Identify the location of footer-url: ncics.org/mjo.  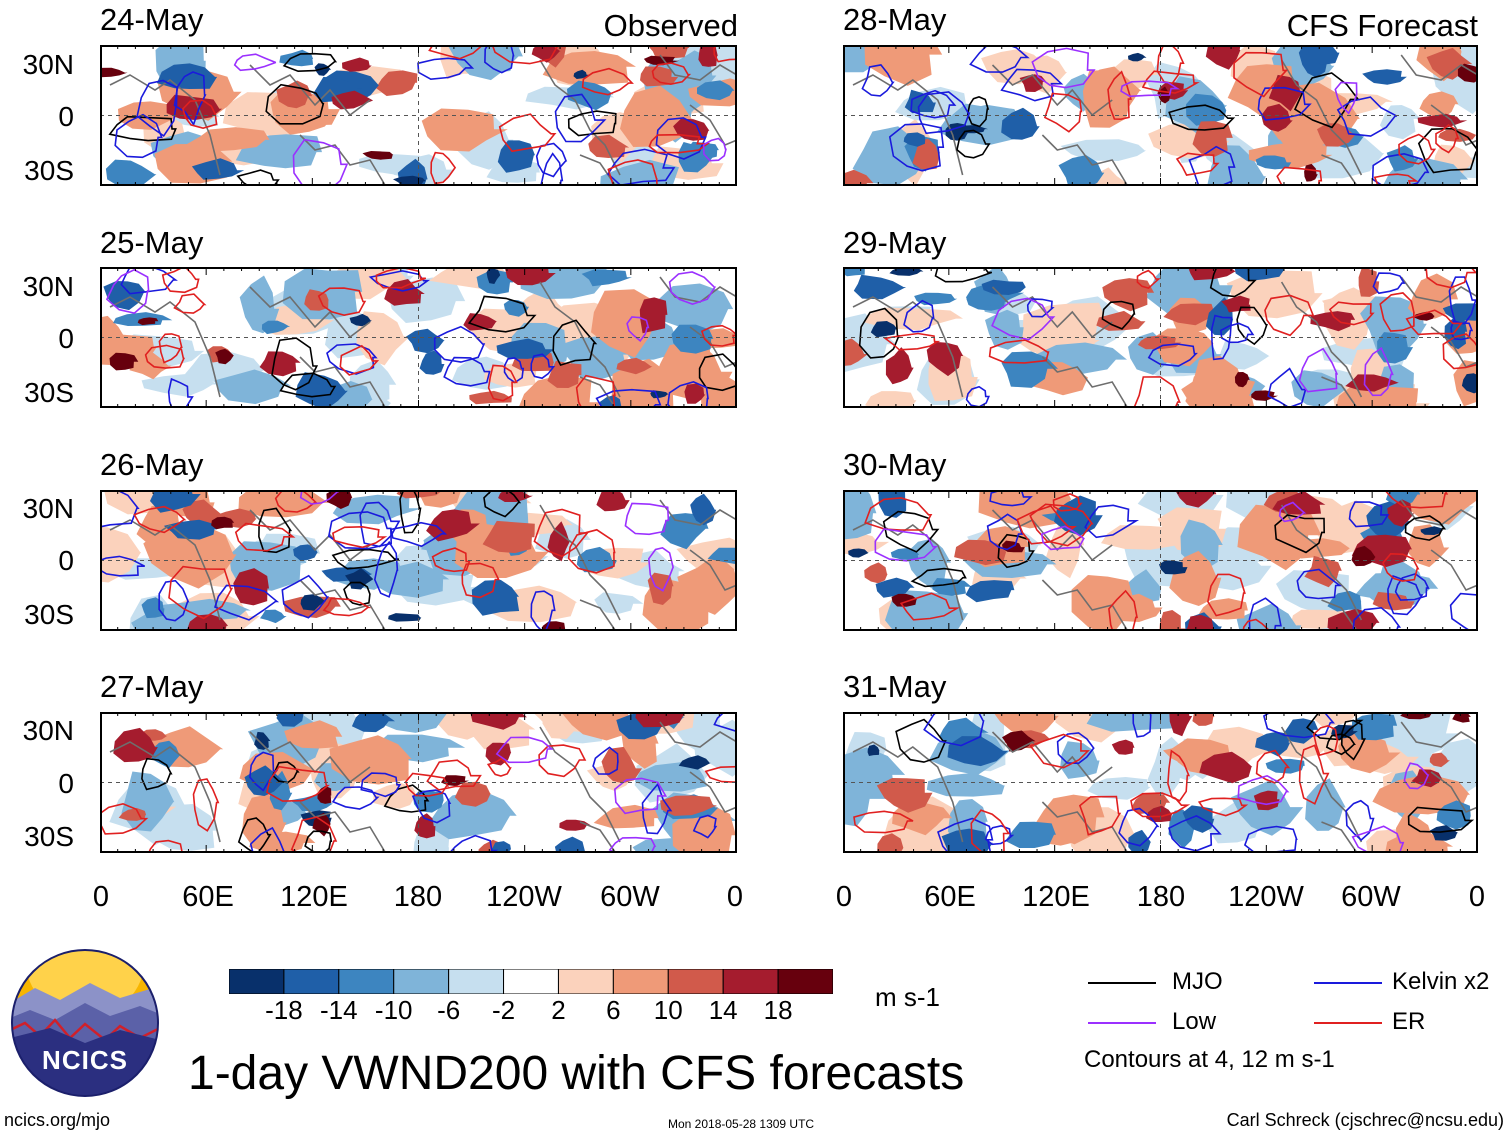
(57, 1120).